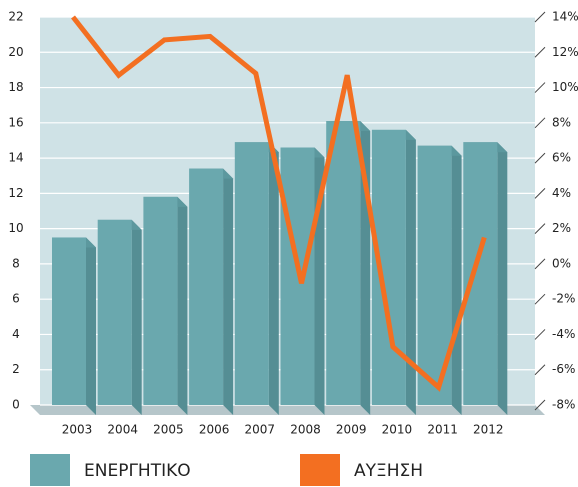 This screenshot has width=578, height=487. What do you see at coordinates (260, 430) in the screenshot?
I see `x-tick-label: 2007` at bounding box center [260, 430].